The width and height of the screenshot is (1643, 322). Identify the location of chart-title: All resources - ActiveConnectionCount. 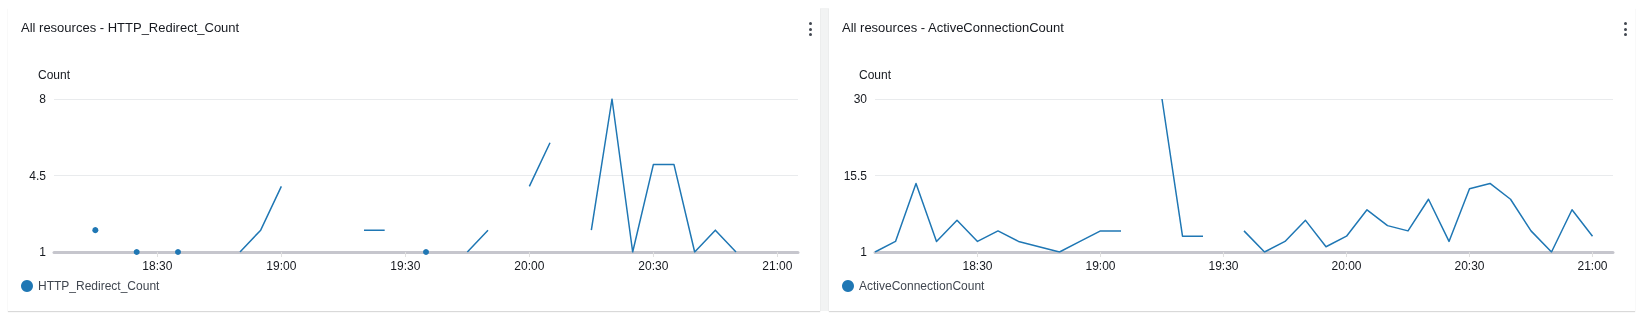
(953, 27).